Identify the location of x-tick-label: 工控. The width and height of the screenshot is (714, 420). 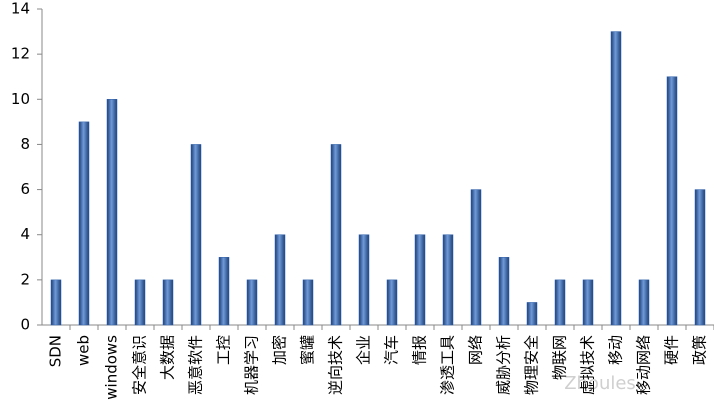
(224, 350).